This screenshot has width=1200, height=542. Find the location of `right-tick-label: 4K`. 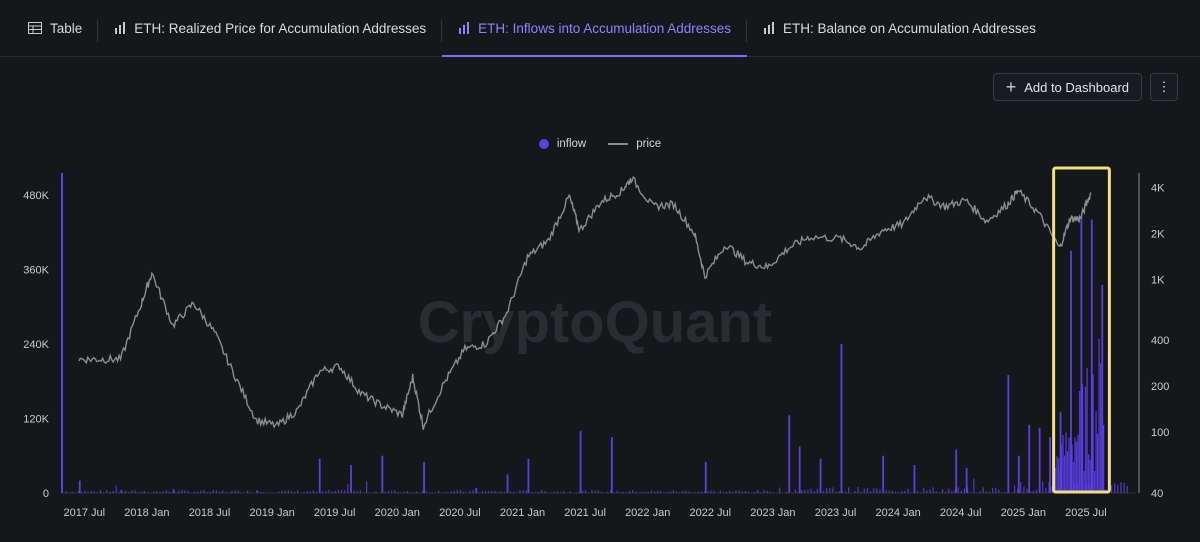

right-tick-label: 4K is located at coordinates (1158, 188).